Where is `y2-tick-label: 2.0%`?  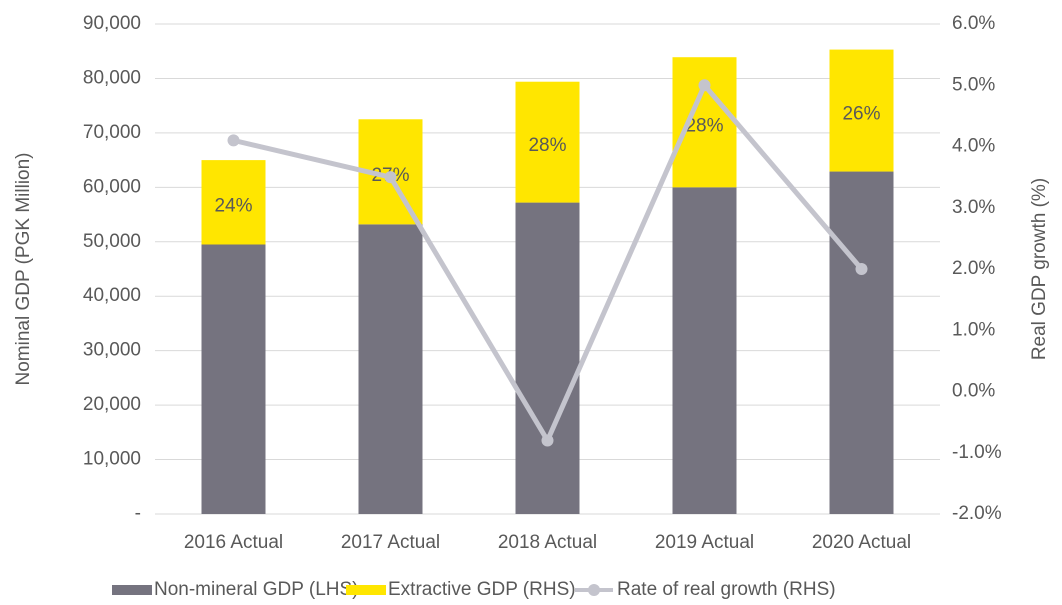 y2-tick-label: 2.0% is located at coordinates (973, 268).